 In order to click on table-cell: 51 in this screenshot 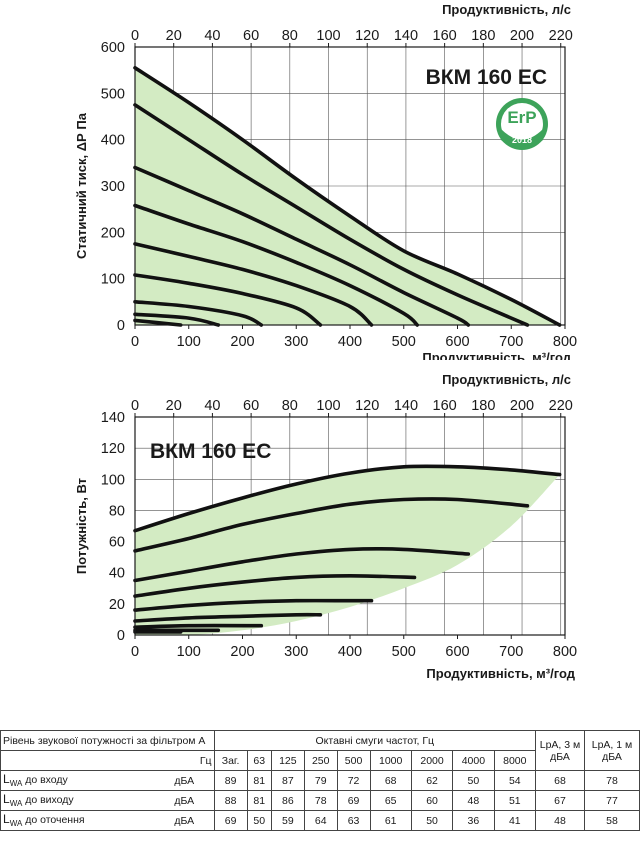, I will do `click(515, 800)`.